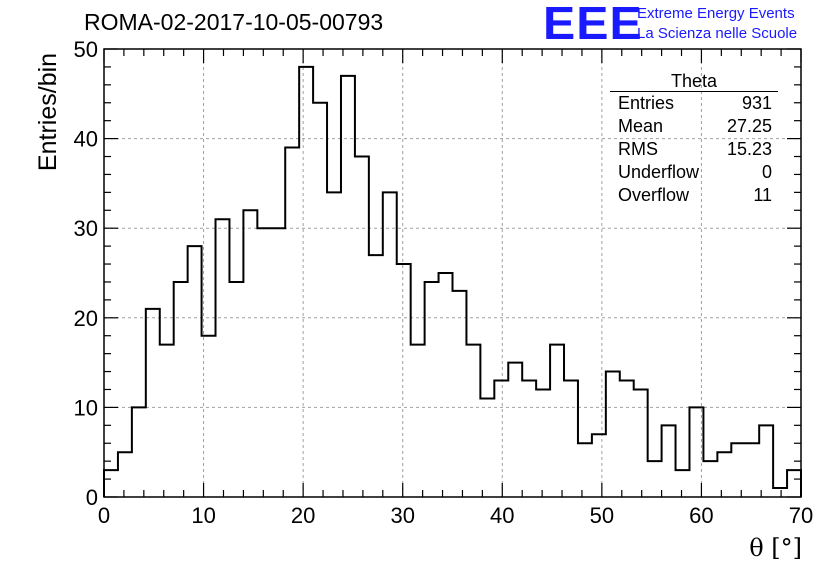  What do you see at coordinates (104, 515) in the screenshot?
I see `x-tick-label: 0` at bounding box center [104, 515].